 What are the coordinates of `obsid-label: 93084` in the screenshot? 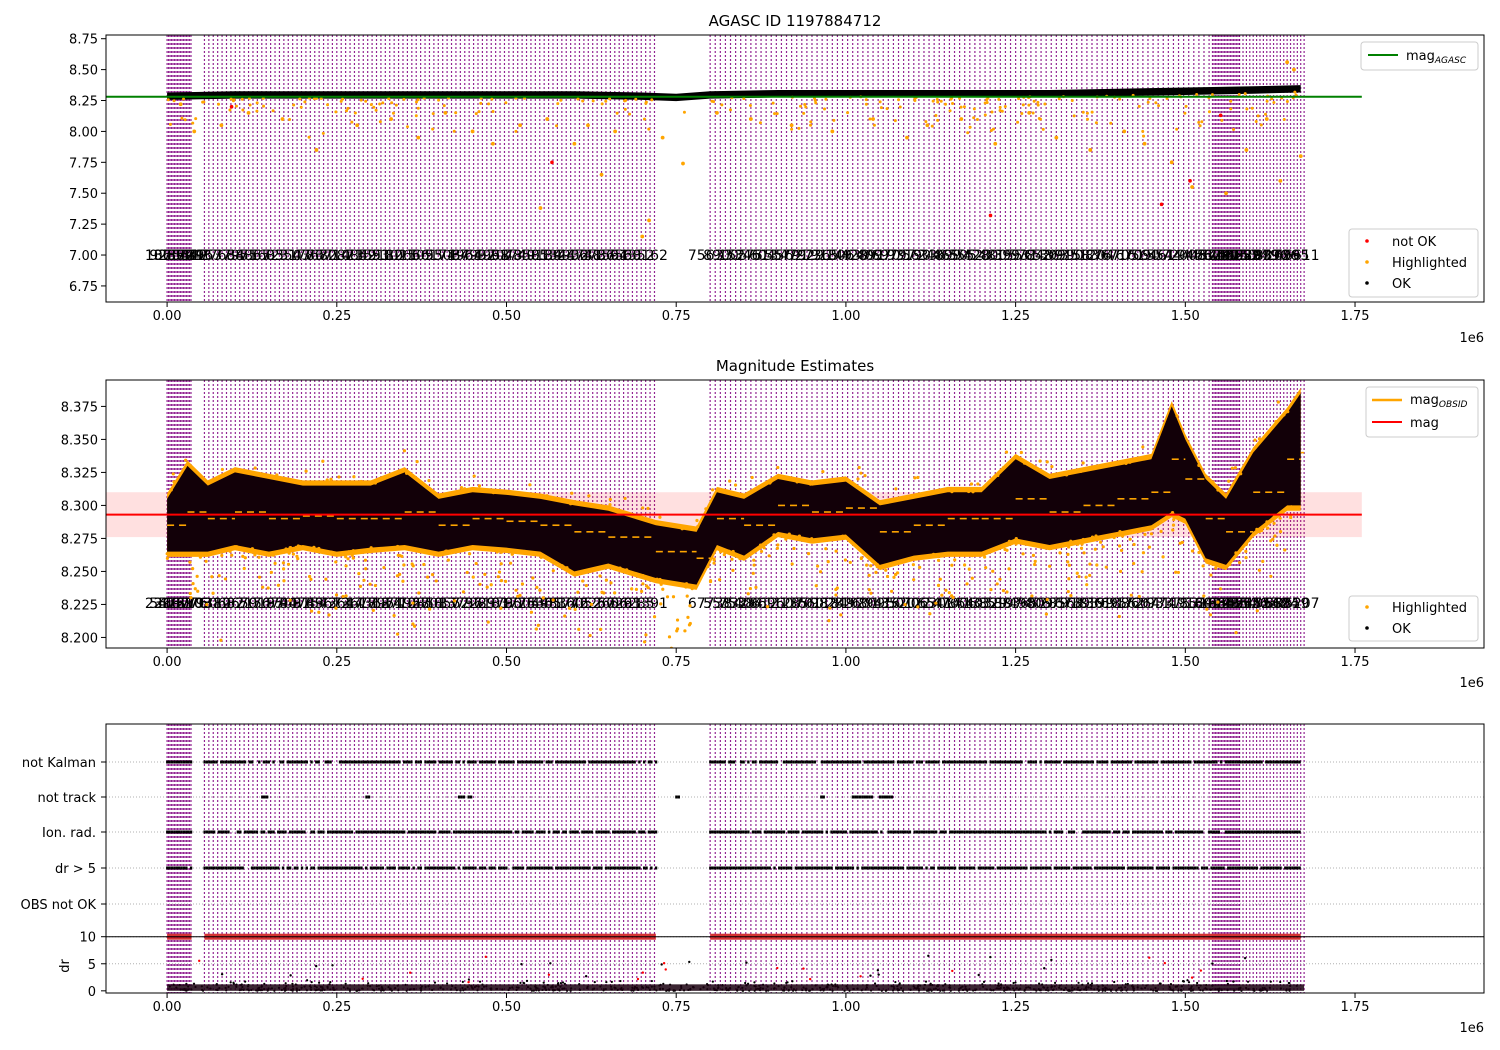 It's located at (447, 256).